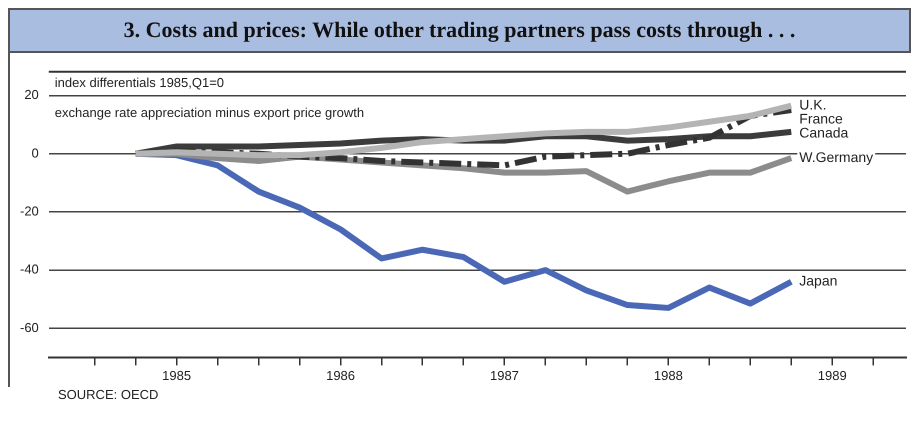  I want to click on text: exchange rate appreciation minus export price growth, so click(209, 112).